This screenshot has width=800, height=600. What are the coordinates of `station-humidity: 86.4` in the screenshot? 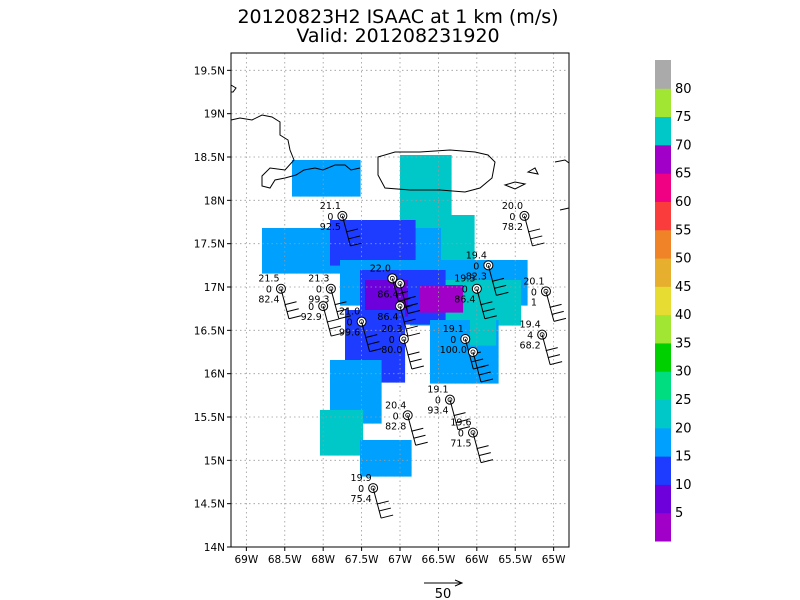 It's located at (387, 317).